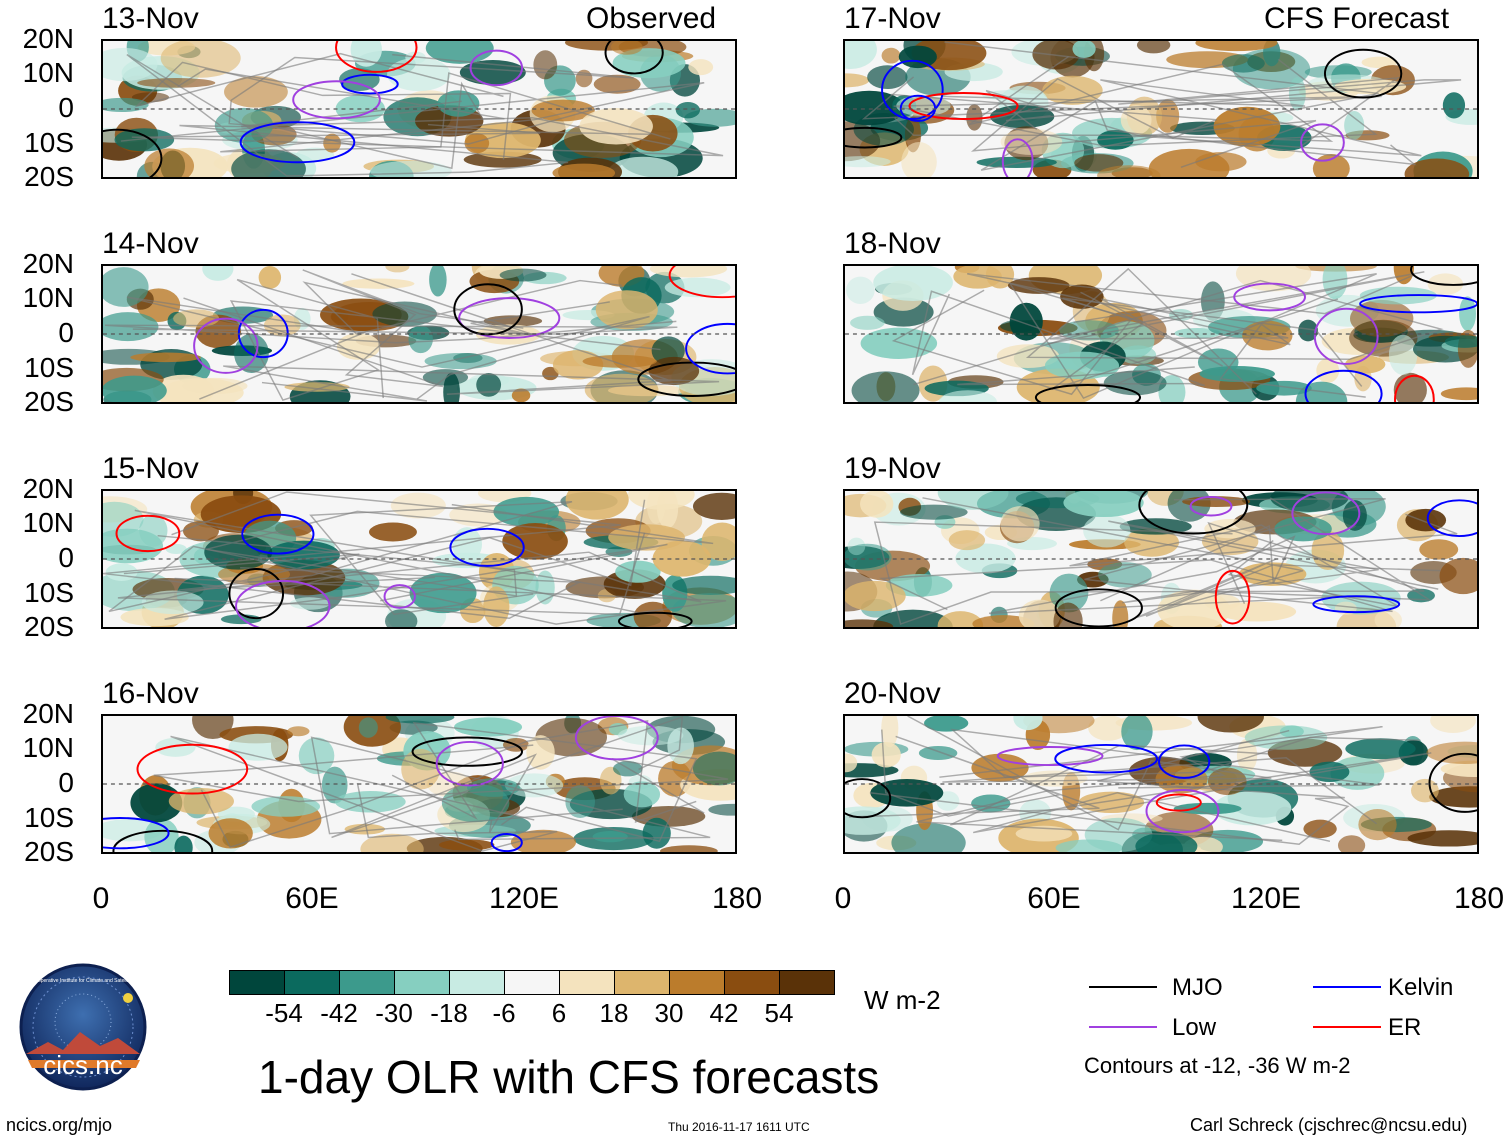  What do you see at coordinates (569, 1077) in the screenshot?
I see `main-title: 1-day OLR with CFS forecasts` at bounding box center [569, 1077].